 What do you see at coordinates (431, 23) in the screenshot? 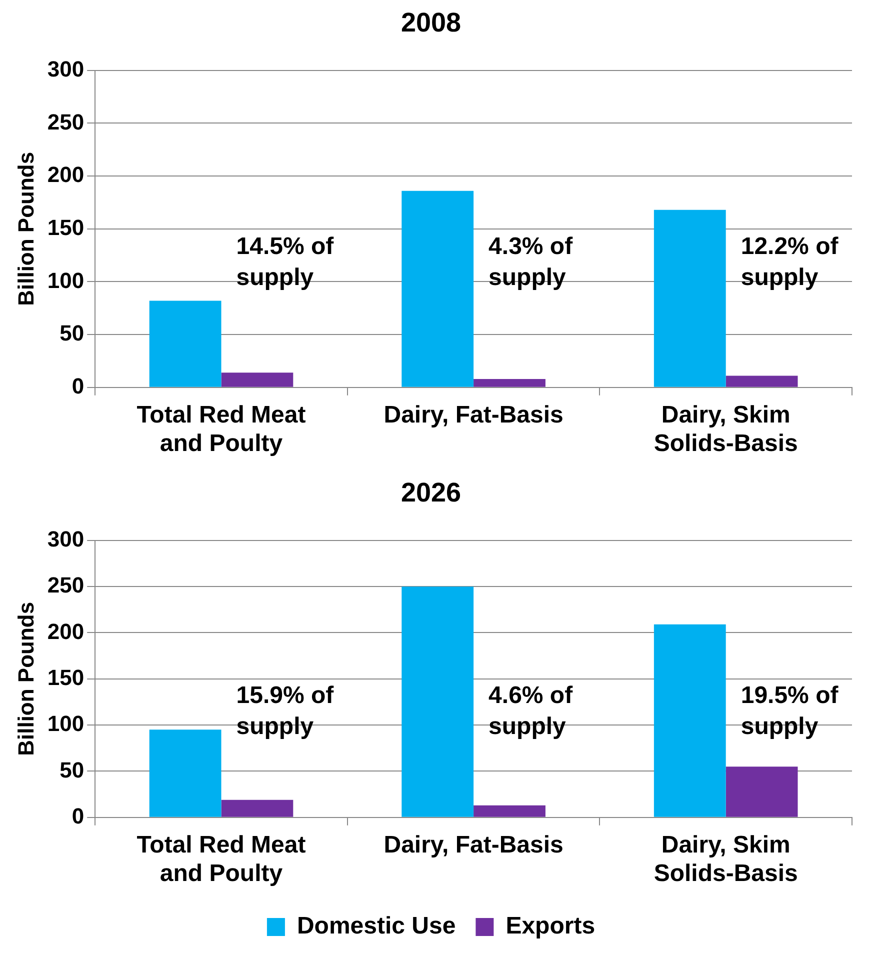
I see `chart-title: 2008` at bounding box center [431, 23].